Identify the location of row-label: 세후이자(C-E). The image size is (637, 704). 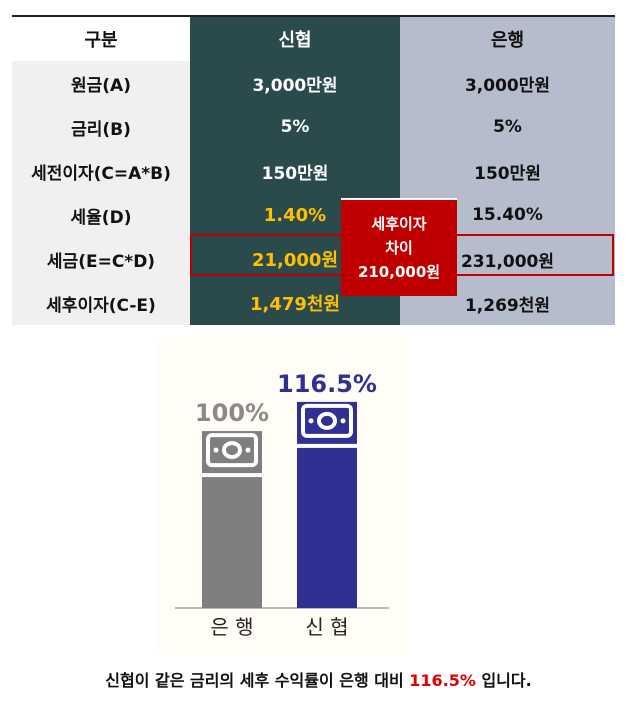
(101, 303).